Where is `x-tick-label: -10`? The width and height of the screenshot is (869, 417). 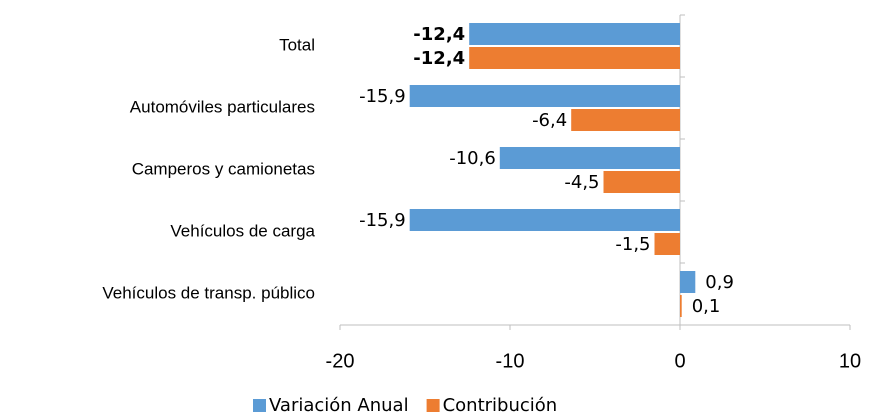 x-tick-label: -10 is located at coordinates (510, 361).